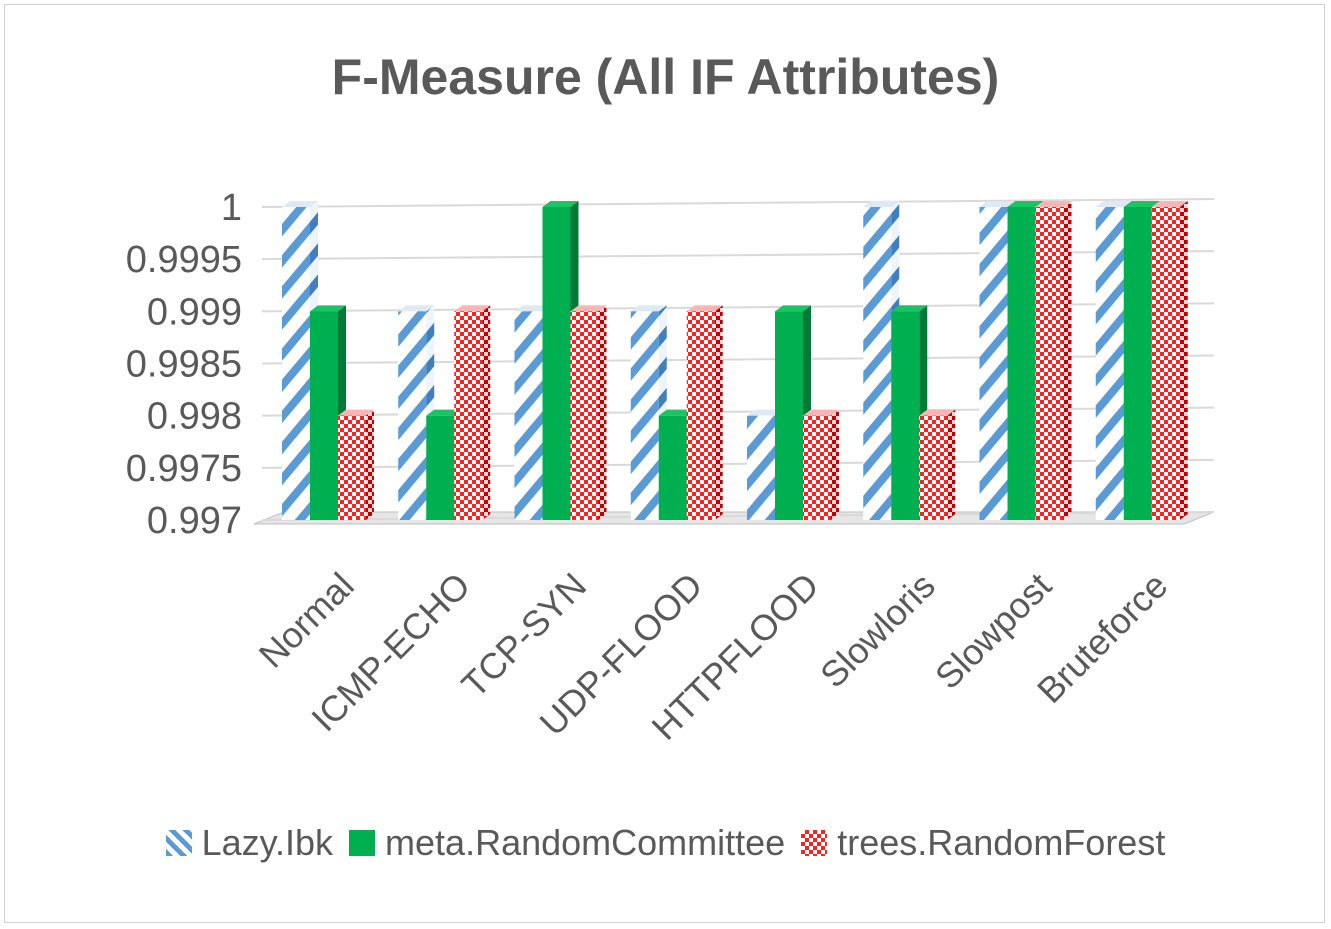 The width and height of the screenshot is (1331, 929). I want to click on y-tick-label: 0.9975, so click(184, 469).